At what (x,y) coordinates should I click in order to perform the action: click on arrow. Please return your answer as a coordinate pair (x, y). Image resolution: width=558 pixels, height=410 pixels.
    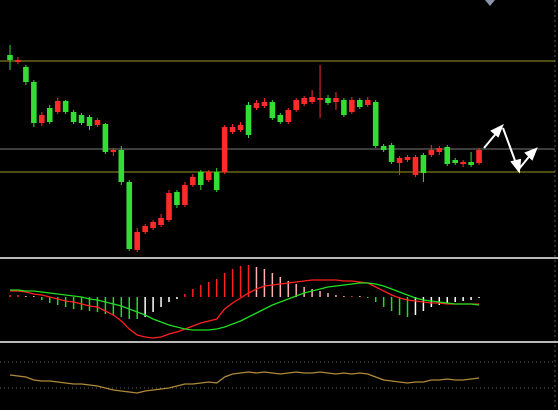
    Looking at the image, I should click on (510, 147).